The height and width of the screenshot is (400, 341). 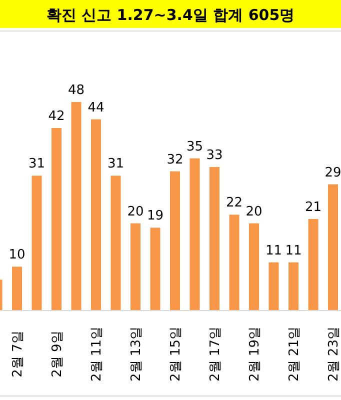 What do you see at coordinates (195, 146) in the screenshot?
I see `data-label: 35` at bounding box center [195, 146].